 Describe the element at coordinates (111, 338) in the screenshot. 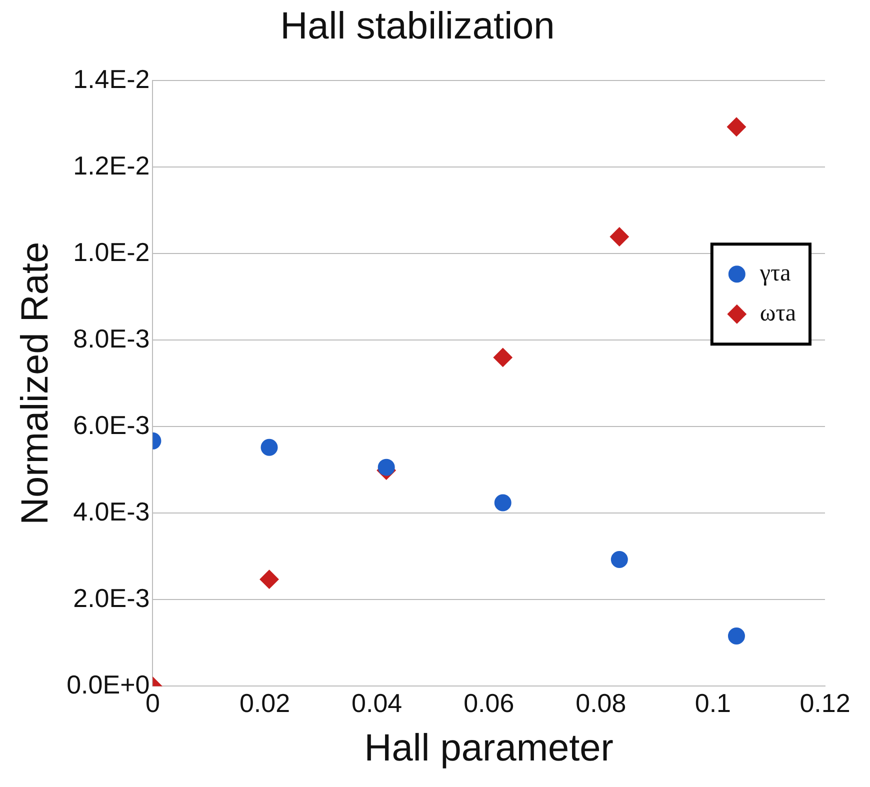

I see `y-tick-label: 8.0E-3` at that location.